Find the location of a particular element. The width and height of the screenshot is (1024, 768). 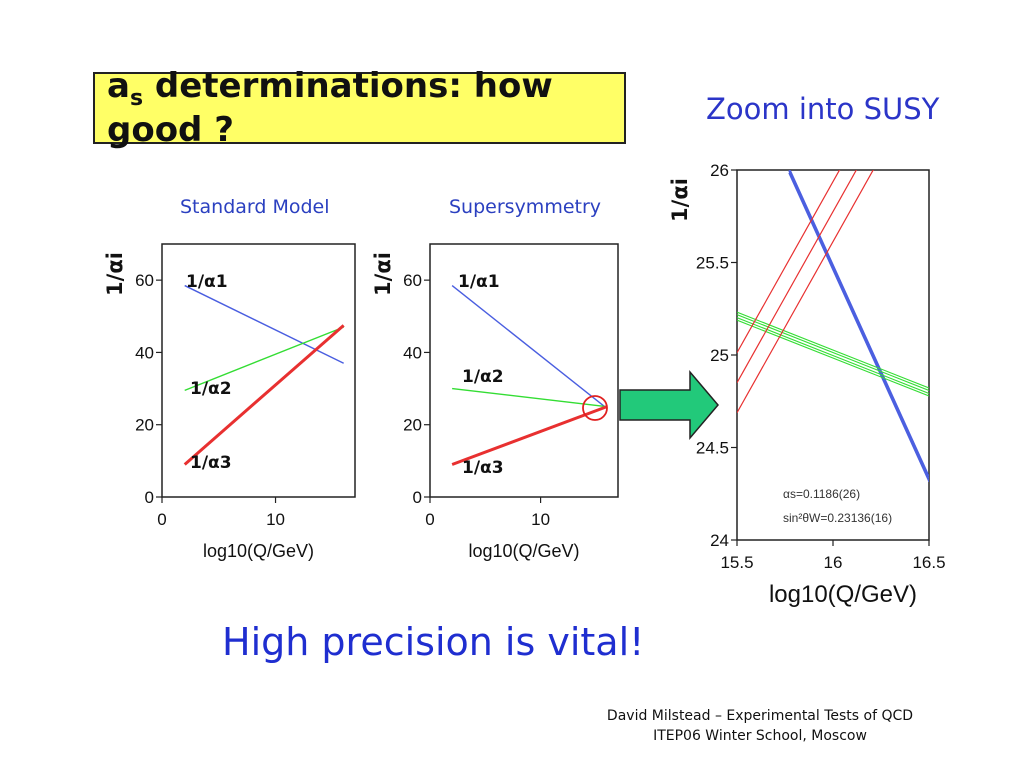

y-tick-label: 26 is located at coordinates (719, 170).